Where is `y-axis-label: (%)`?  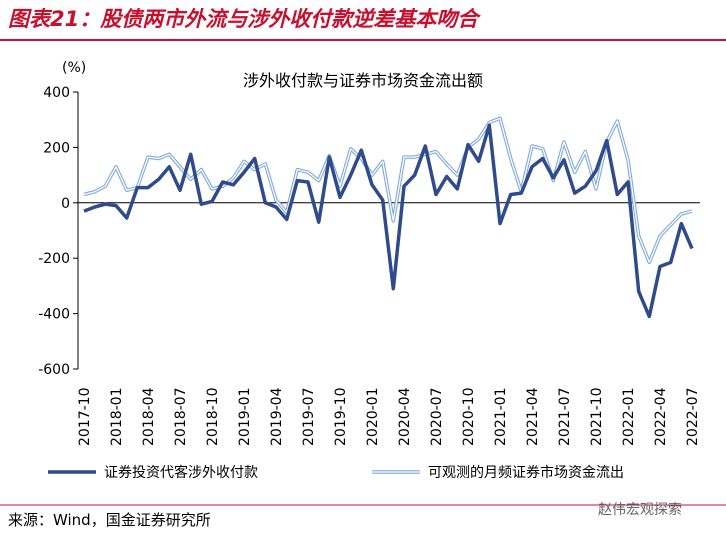 y-axis-label: (%) is located at coordinates (74, 68).